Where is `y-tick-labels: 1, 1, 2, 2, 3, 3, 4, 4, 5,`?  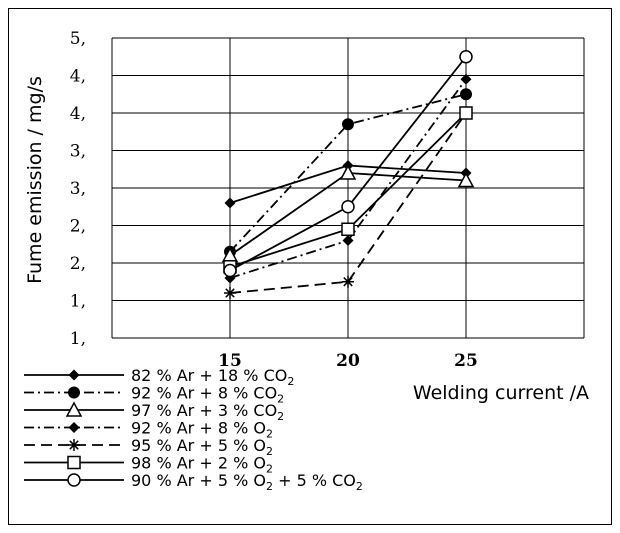 y-tick-labels: 1, 1, 2, 2, 3, 3, 4, 4, 5, is located at coordinates (78, 189).